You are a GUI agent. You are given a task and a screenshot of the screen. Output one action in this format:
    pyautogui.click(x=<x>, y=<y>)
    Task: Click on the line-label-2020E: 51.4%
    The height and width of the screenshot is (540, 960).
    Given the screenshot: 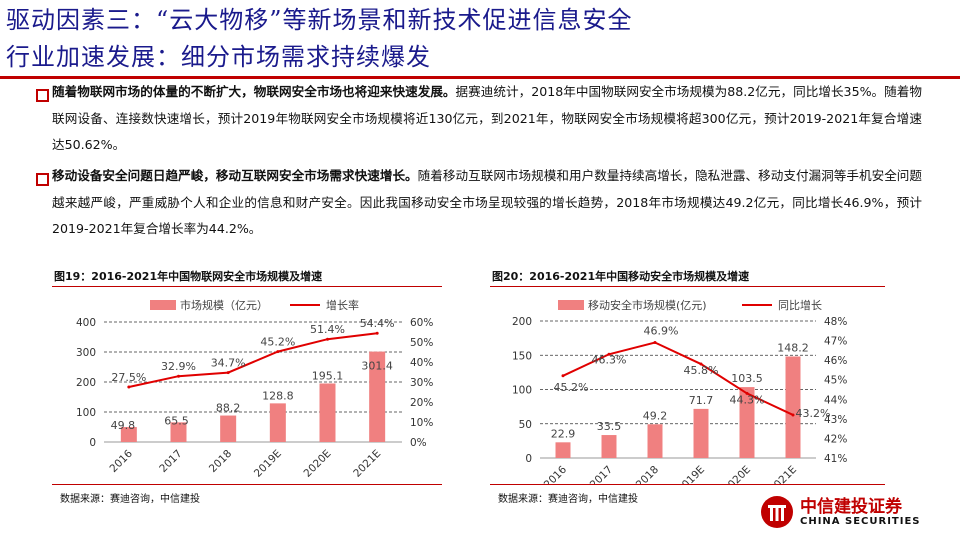 What is the action you would take?
    pyautogui.click(x=327, y=329)
    